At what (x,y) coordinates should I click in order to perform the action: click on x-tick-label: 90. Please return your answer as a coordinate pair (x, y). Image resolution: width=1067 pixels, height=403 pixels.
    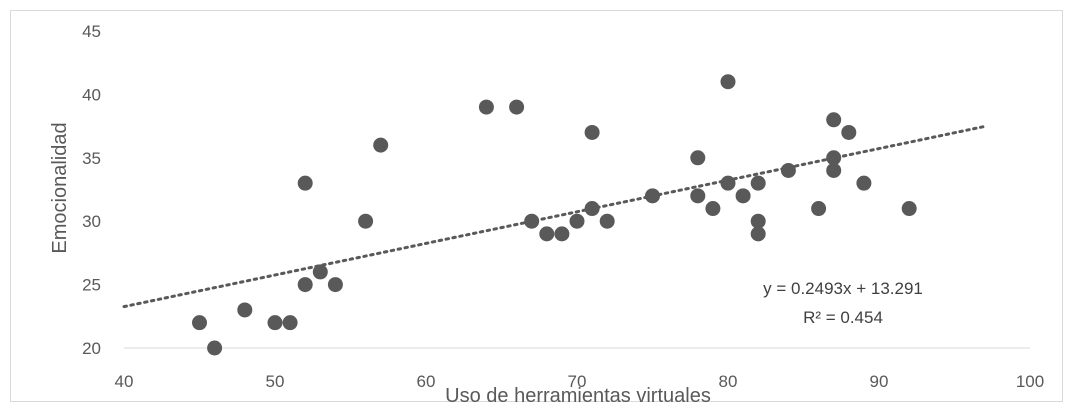
    Looking at the image, I should click on (879, 381).